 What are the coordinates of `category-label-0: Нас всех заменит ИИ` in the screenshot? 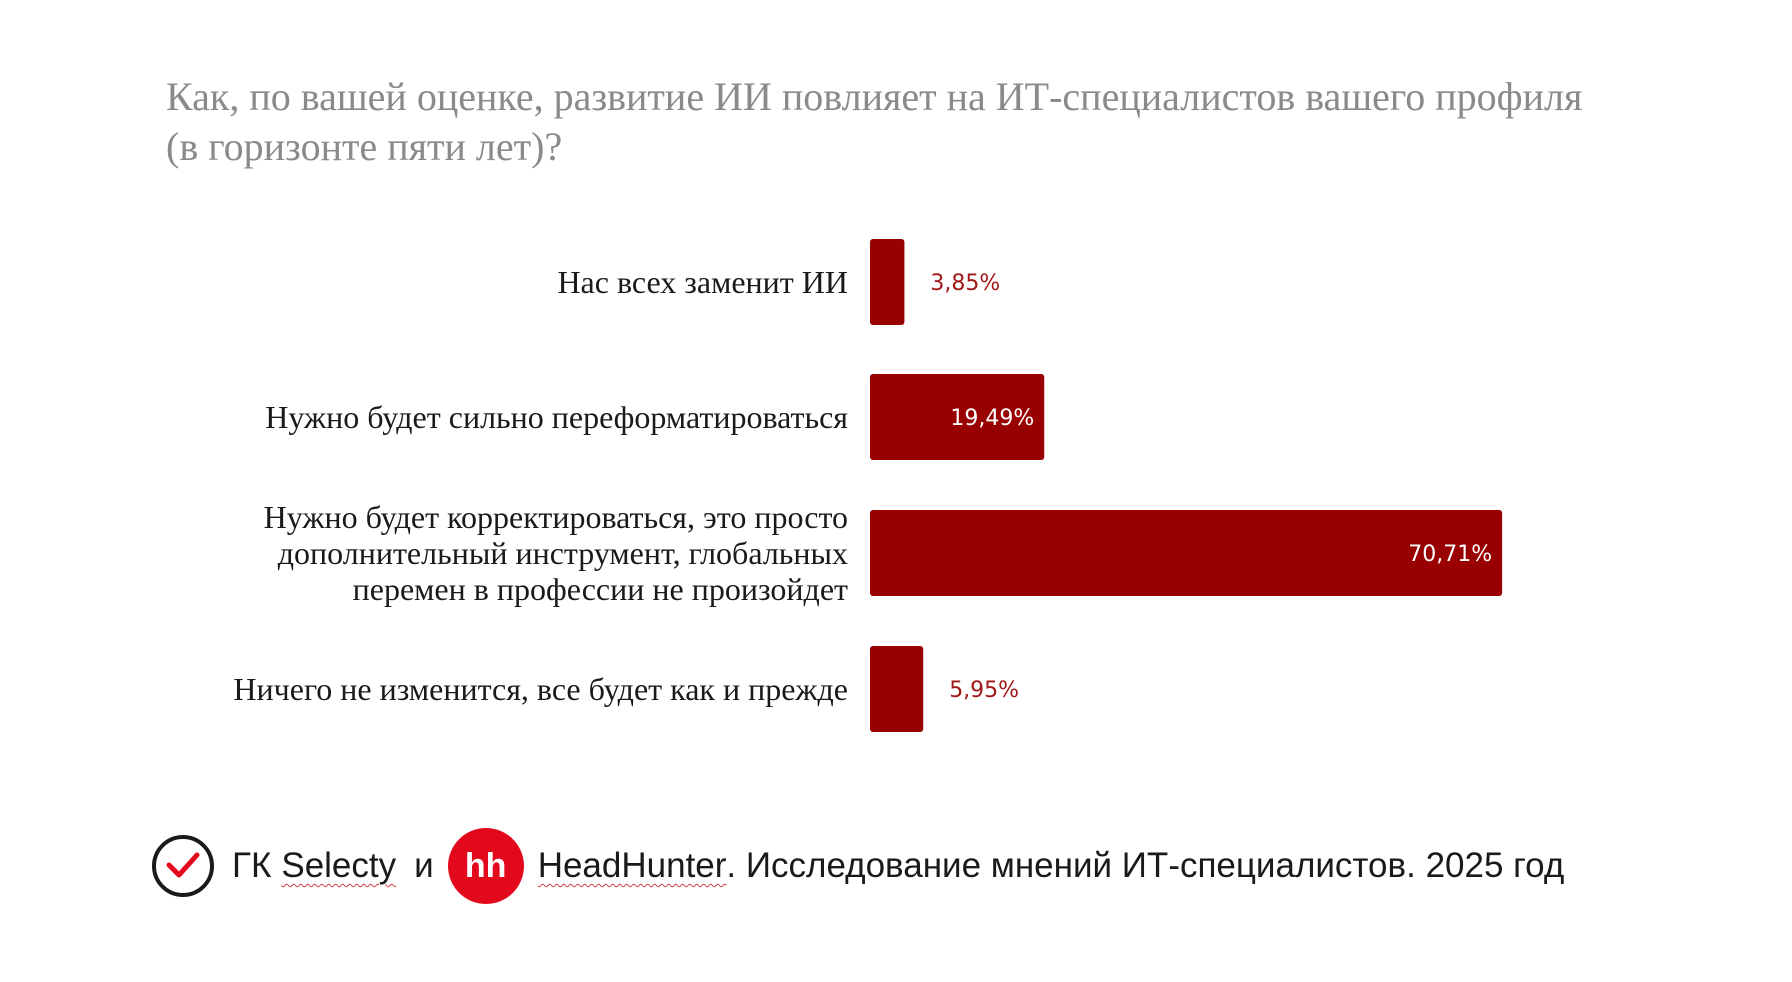 It's located at (702, 282).